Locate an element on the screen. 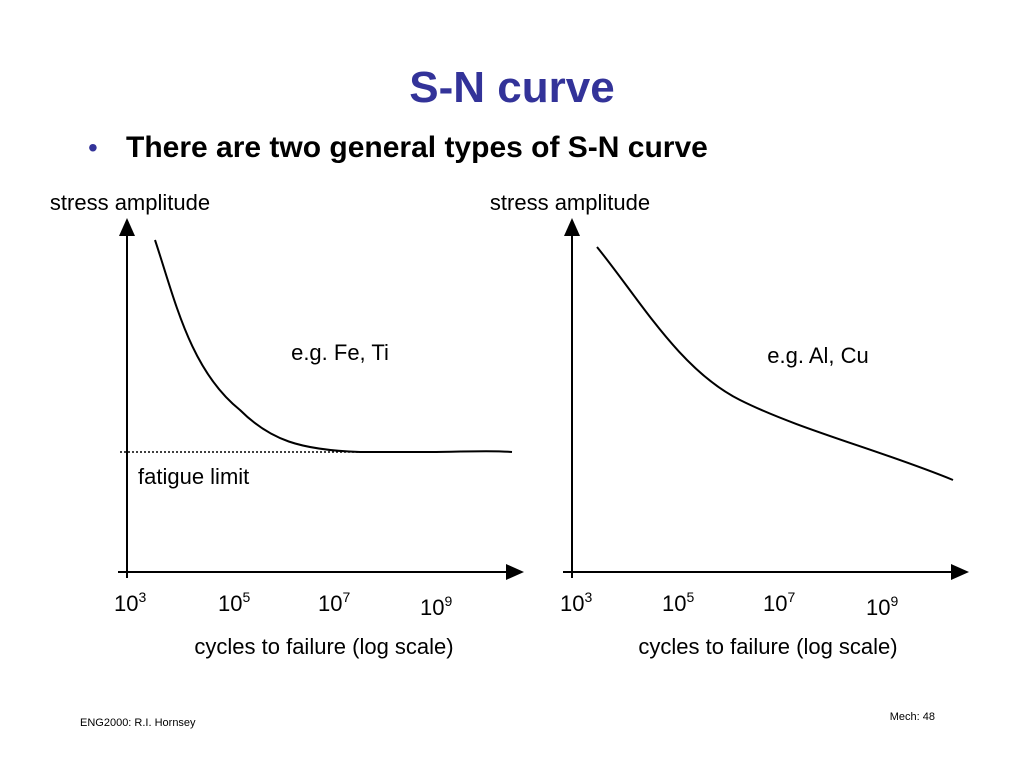 Image resolution: width=1024 pixels, height=768 pixels. bullet-text: There are two general types of S-N curve is located at coordinates (417, 147).